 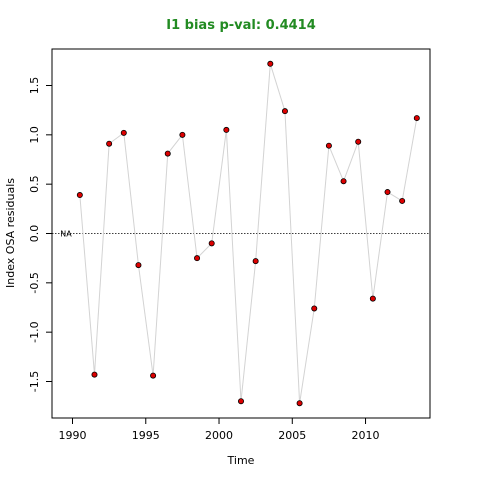 I want to click on y-tick-label: 0.5, so click(x=34, y=184).